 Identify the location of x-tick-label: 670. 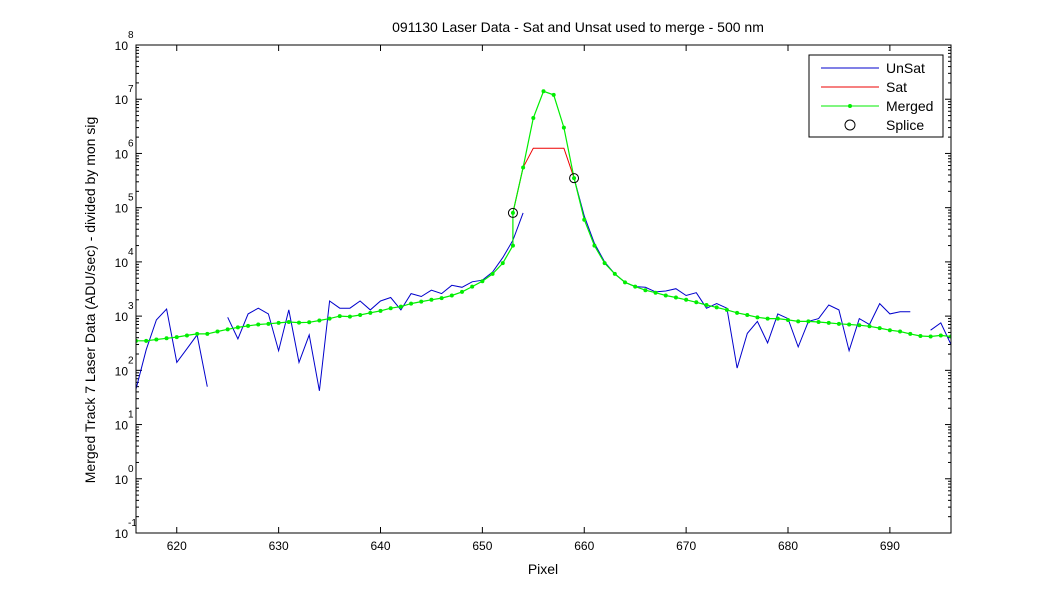
(686, 546).